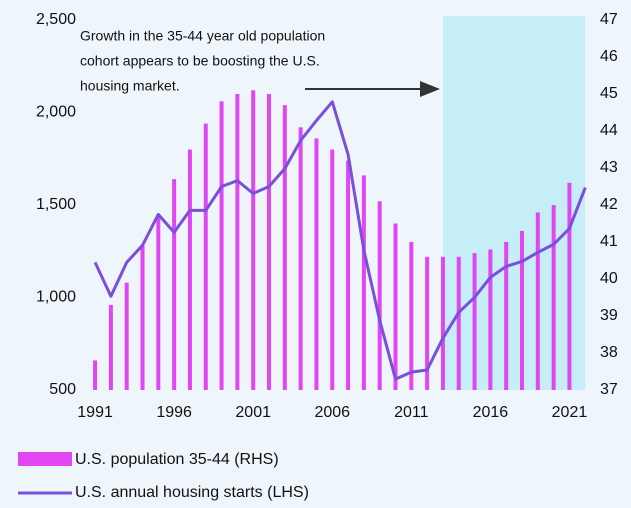  What do you see at coordinates (253, 412) in the screenshot?
I see `x-tick-label: 2001` at bounding box center [253, 412].